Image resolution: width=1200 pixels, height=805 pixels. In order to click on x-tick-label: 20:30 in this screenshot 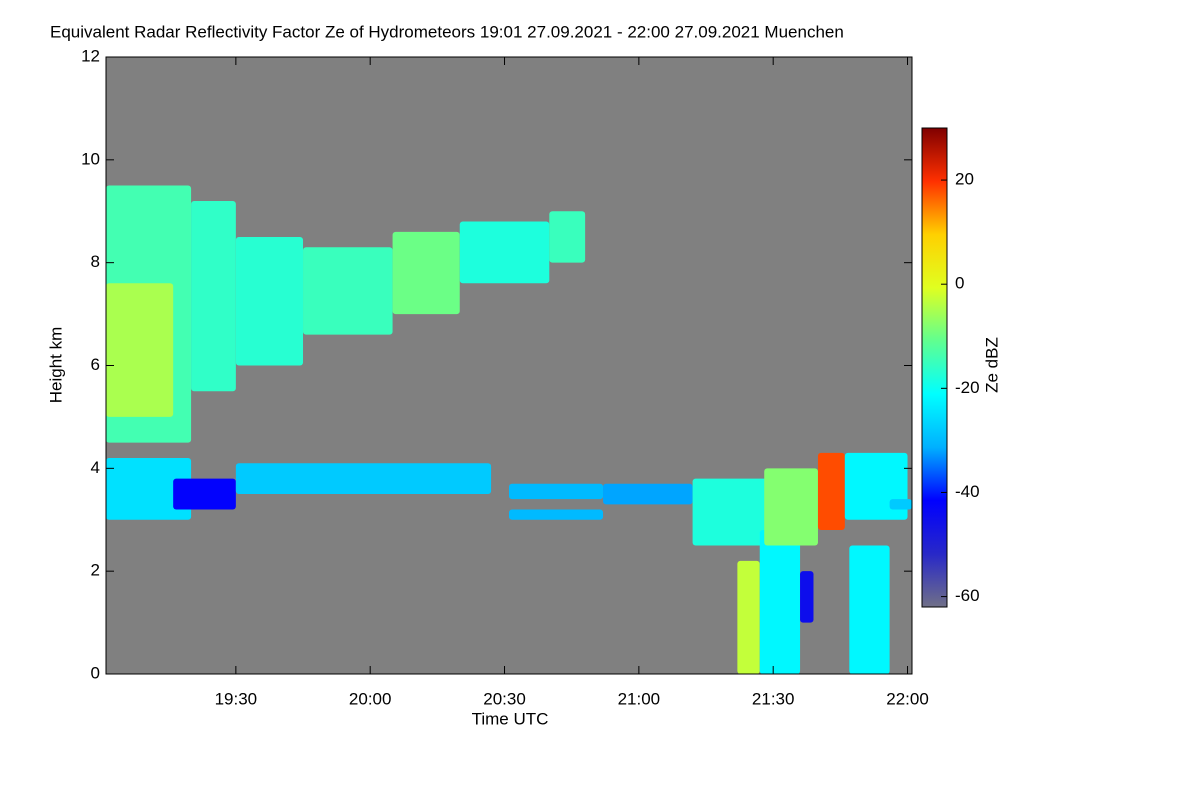, I will do `click(504, 698)`.